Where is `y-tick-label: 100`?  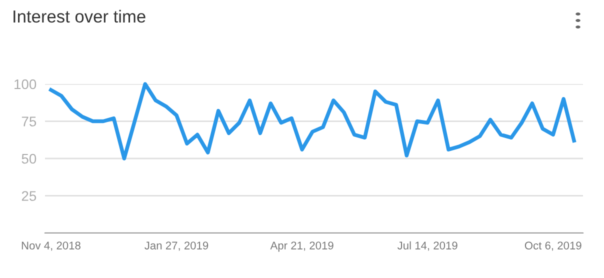 y-tick-label: 100 is located at coordinates (25, 84).